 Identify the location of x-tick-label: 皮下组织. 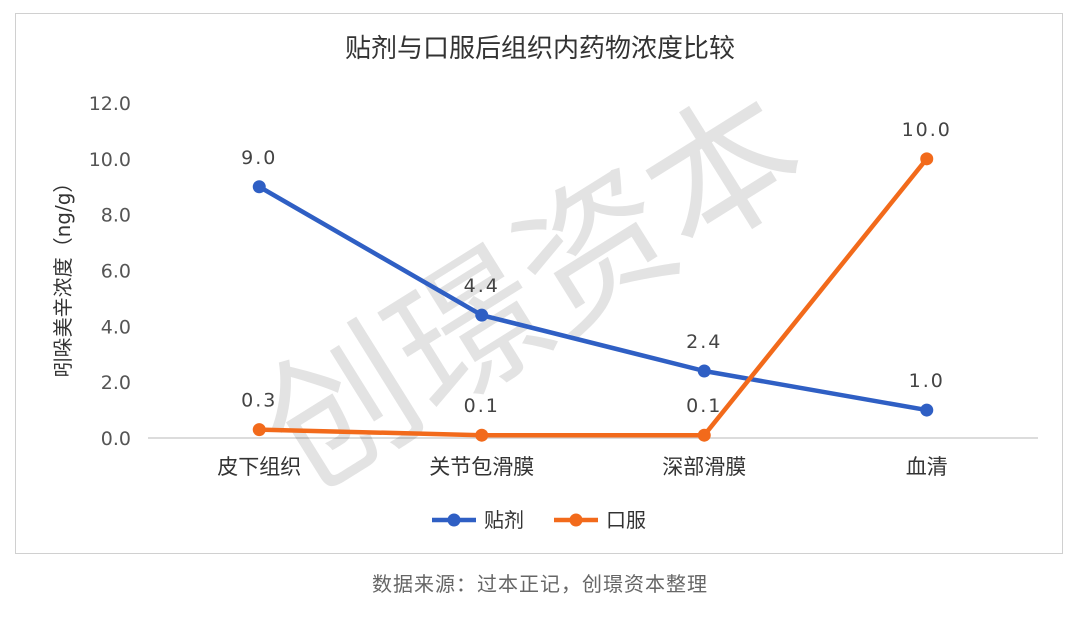
(259, 467).